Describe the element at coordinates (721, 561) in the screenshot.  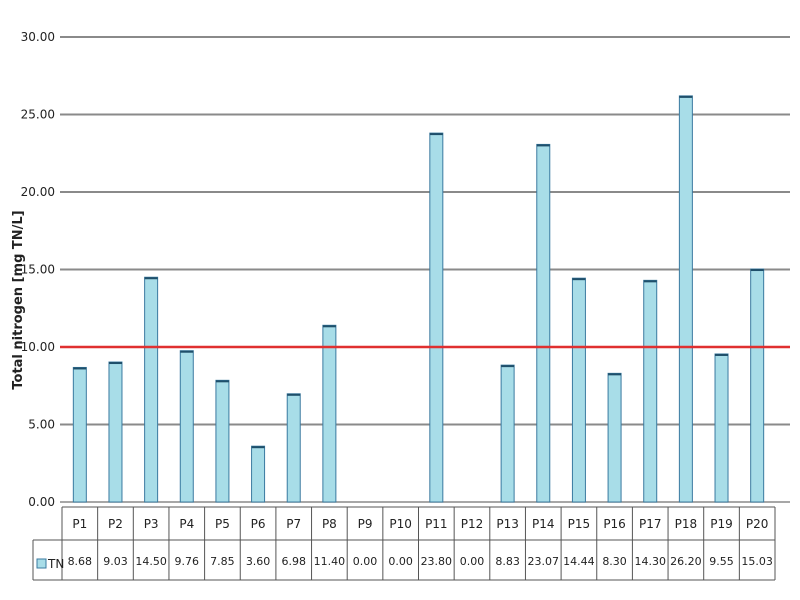
I see `value-label: 9.55` at that location.